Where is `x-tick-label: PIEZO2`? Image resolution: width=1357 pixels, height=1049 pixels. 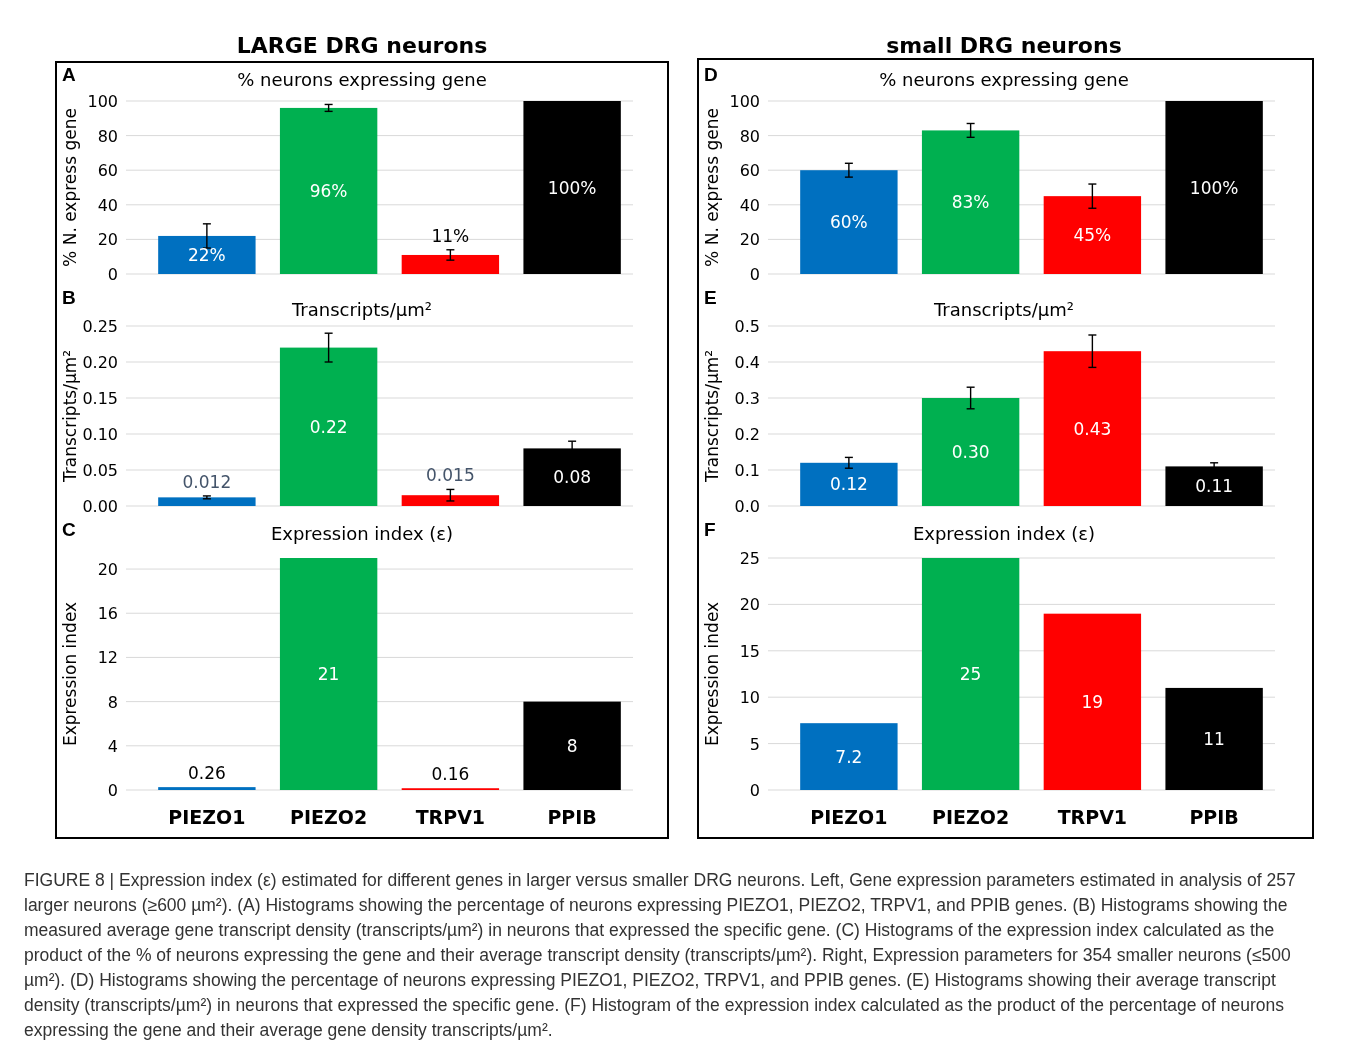 x-tick-label: PIEZO2 is located at coordinates (329, 817).